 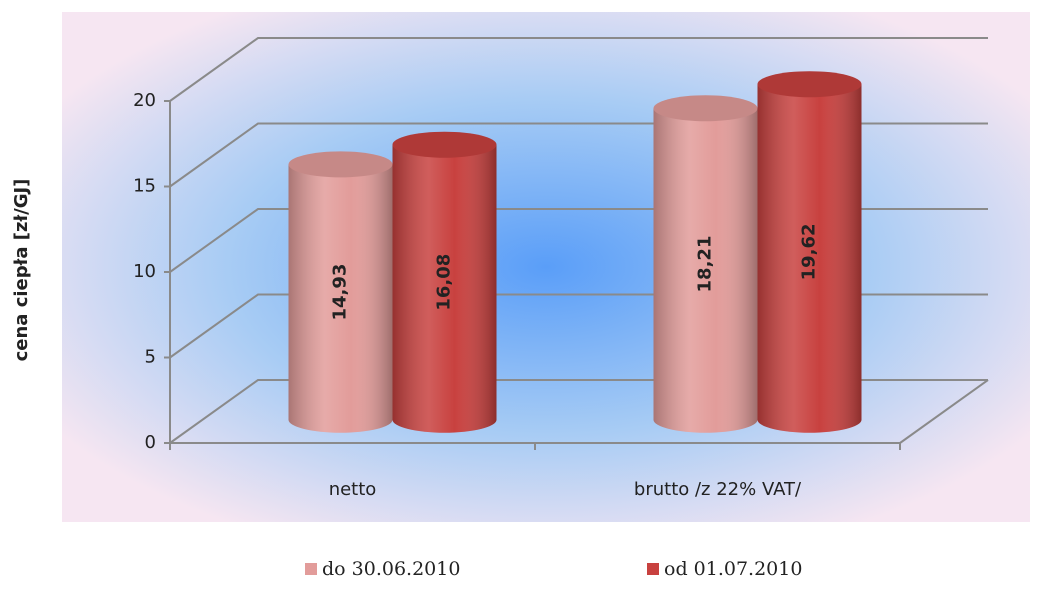 I want to click on legend-label: do 30.06.2010, so click(x=391, y=569).